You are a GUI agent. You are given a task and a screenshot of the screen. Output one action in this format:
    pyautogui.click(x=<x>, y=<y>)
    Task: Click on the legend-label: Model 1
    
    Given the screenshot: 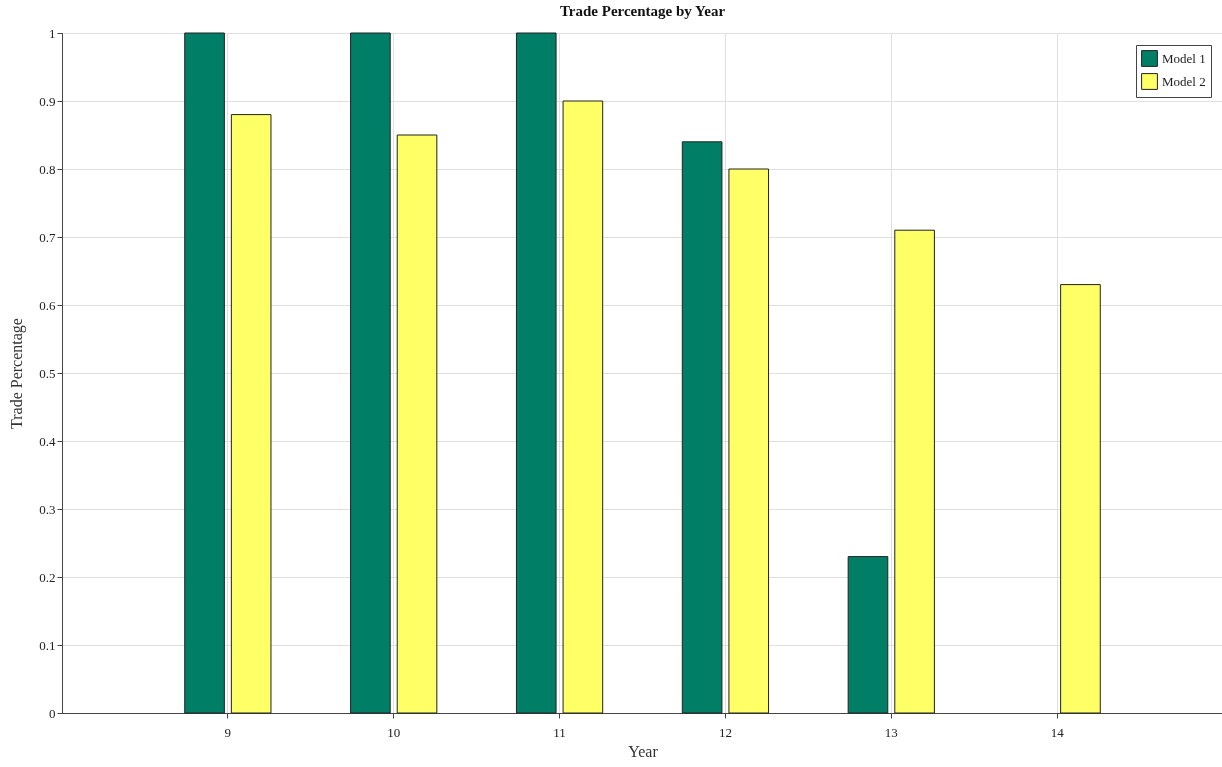 What is the action you would take?
    pyautogui.click(x=1184, y=58)
    